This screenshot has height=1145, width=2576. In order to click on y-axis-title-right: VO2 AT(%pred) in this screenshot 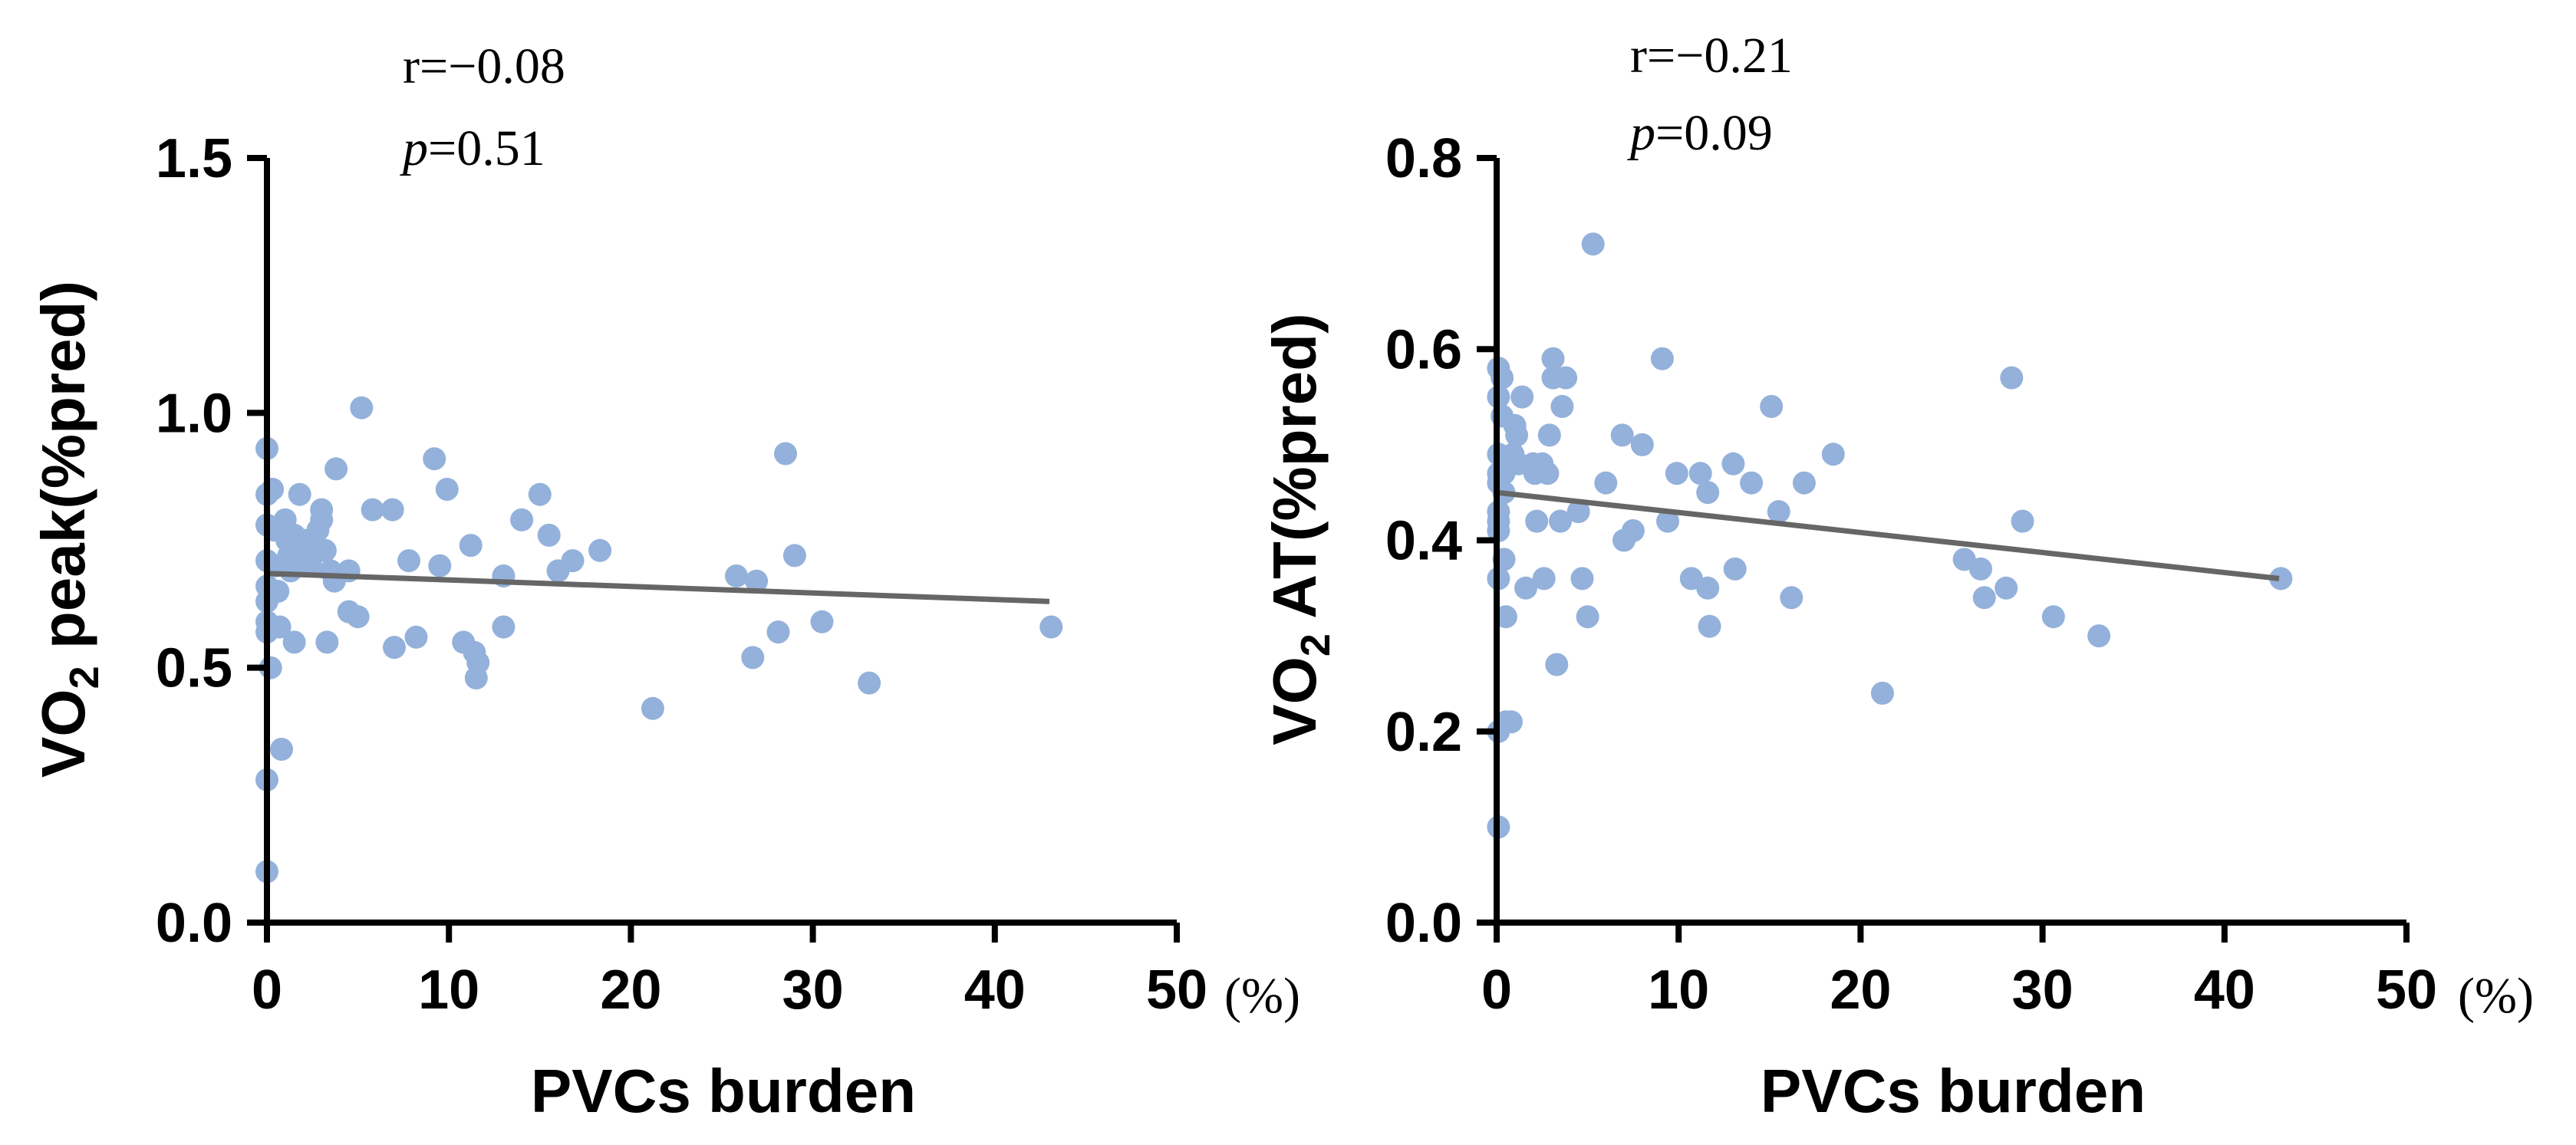, I will do `click(1299, 529)`.